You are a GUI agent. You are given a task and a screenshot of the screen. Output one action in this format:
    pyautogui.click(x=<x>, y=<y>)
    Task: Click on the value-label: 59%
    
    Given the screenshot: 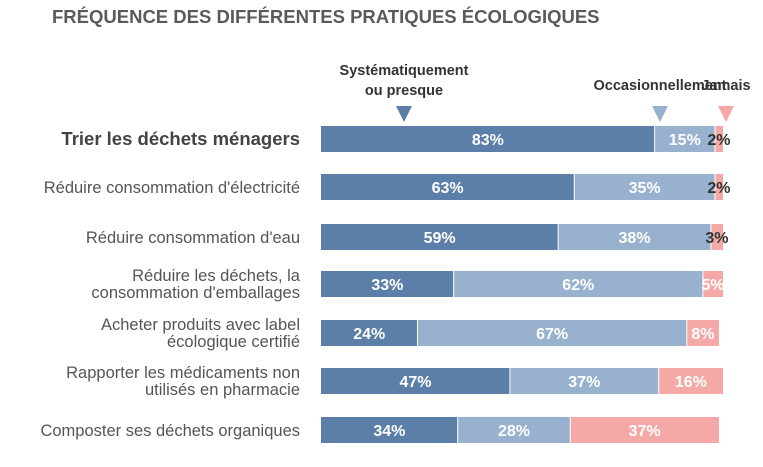 What is the action you would take?
    pyautogui.click(x=440, y=238)
    